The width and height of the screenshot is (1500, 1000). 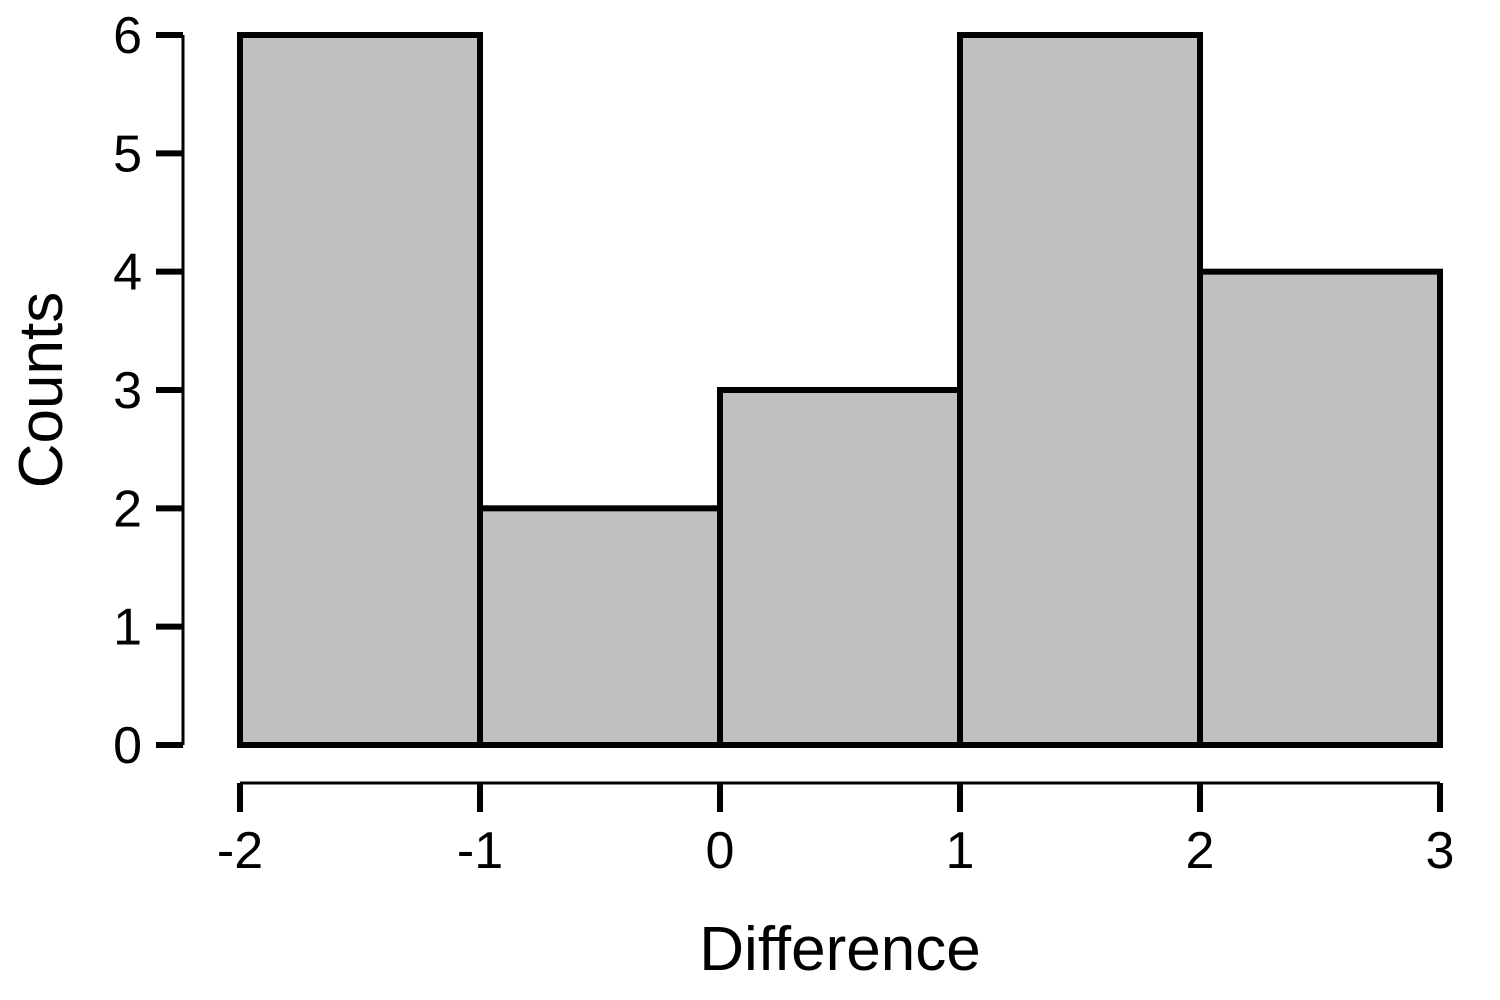 I want to click on y-tick-label: 3, so click(x=127, y=391).